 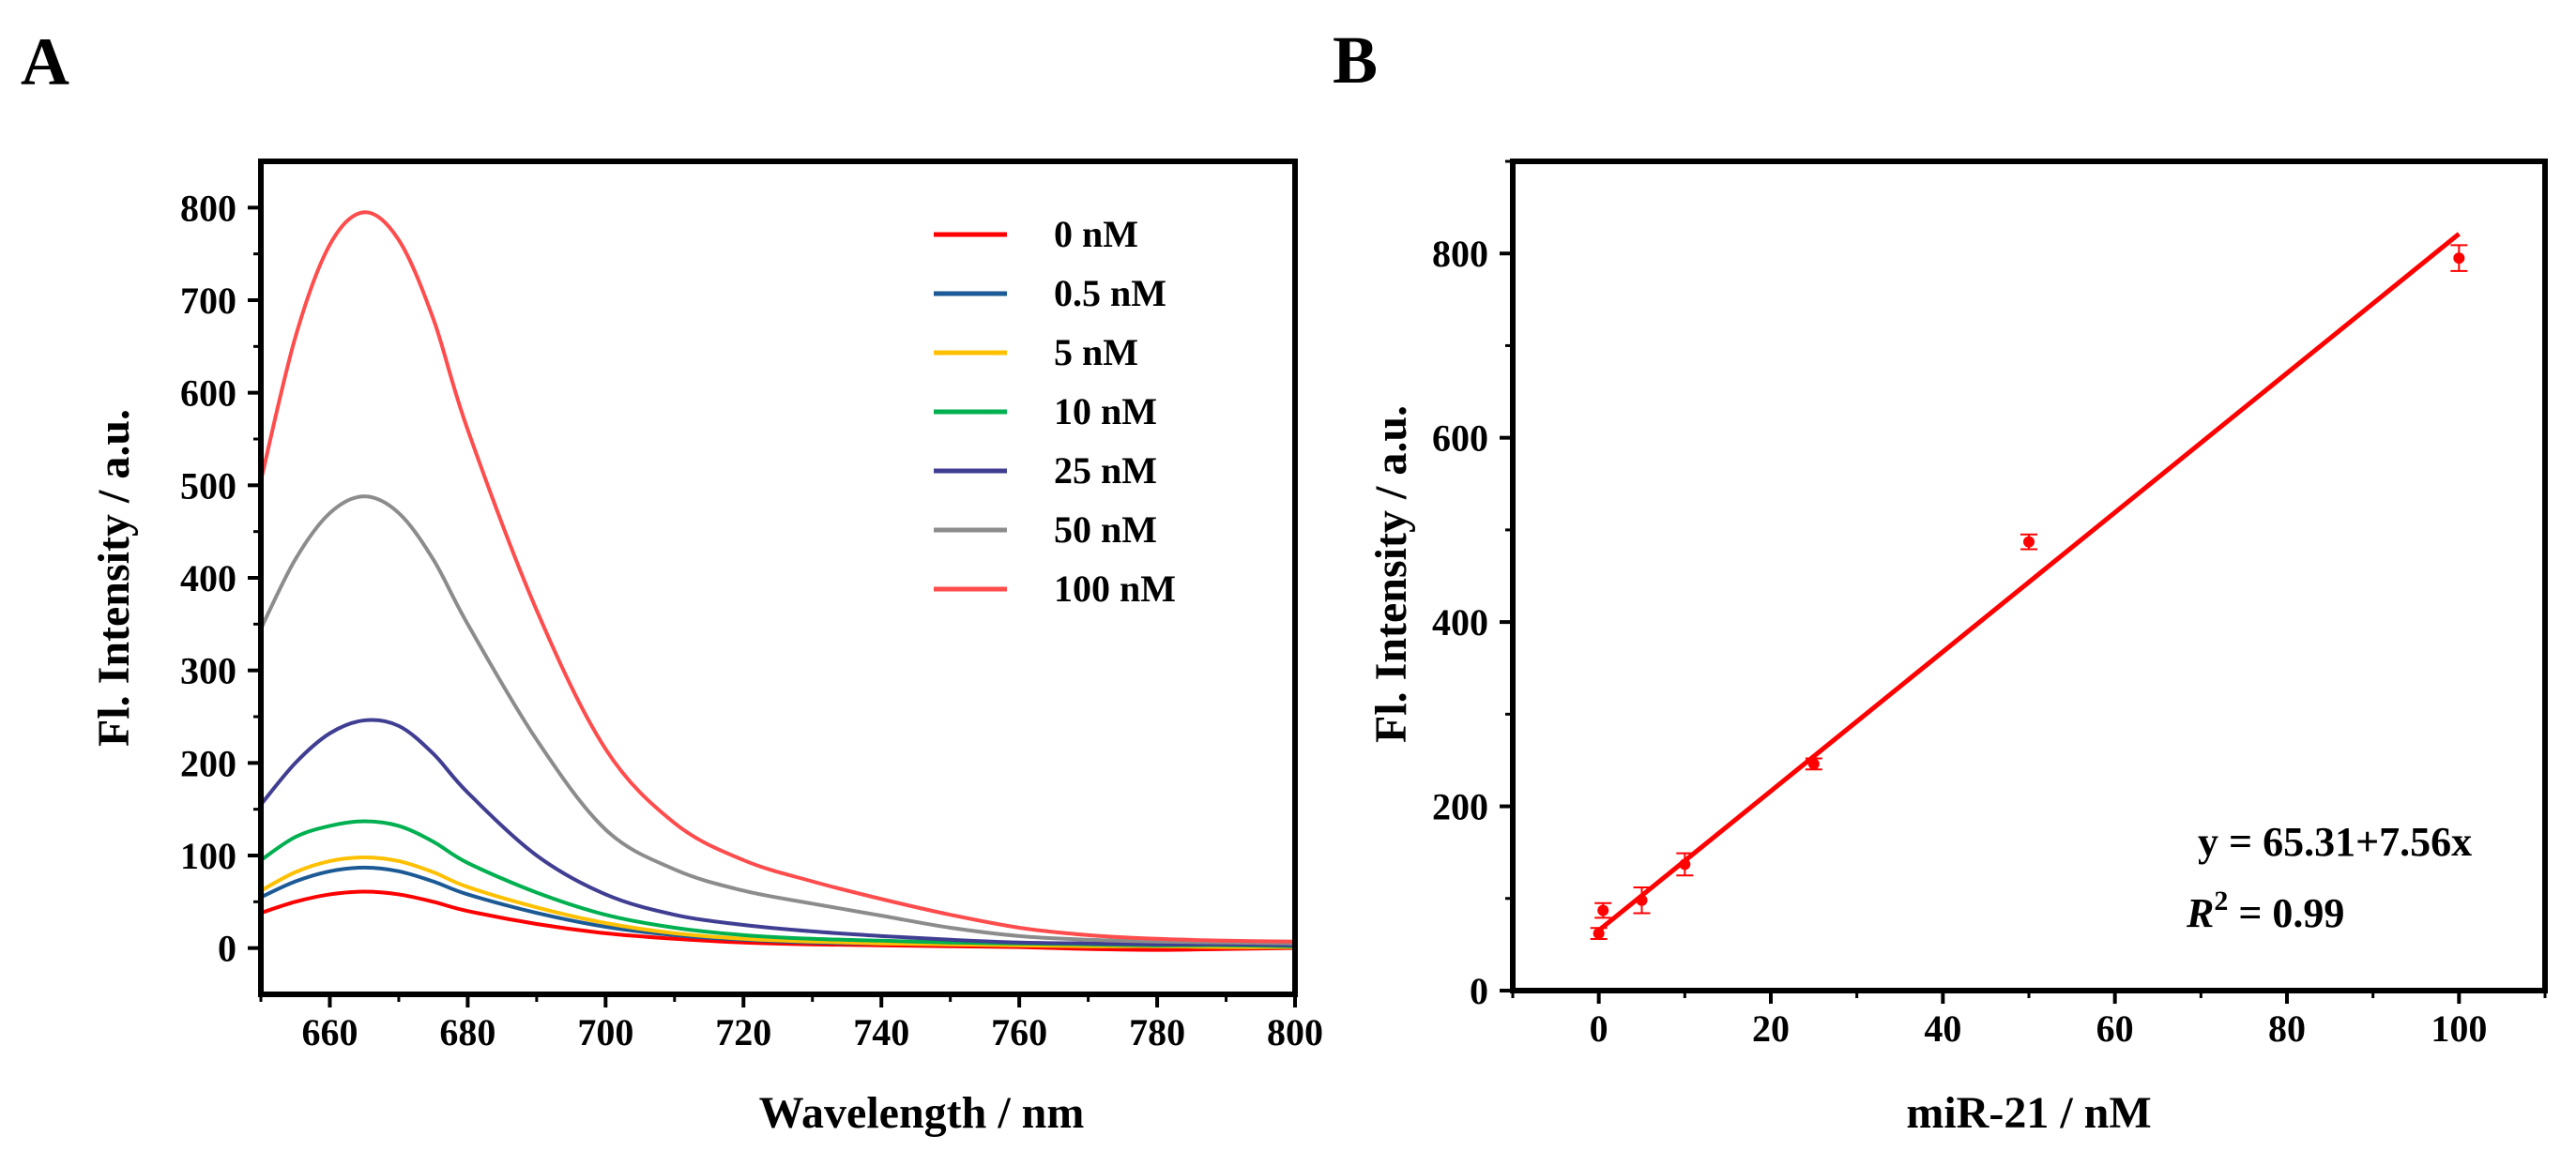 What do you see at coordinates (778, 921) in the screenshot?
I see `spectrum-line-0-nM` at bounding box center [778, 921].